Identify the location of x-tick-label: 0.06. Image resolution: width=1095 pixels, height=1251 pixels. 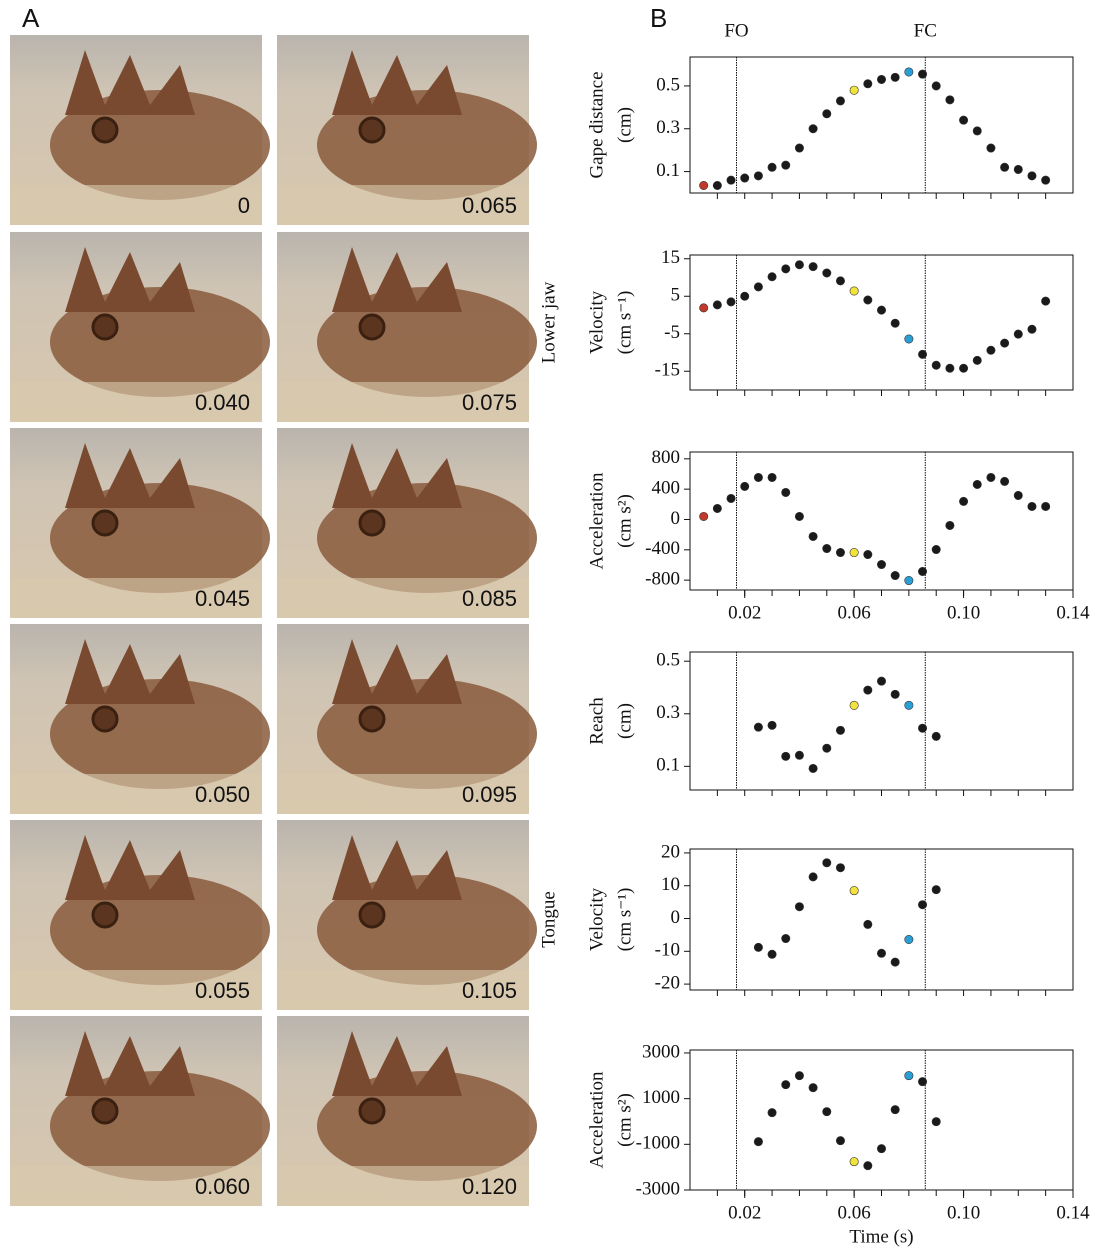
(854, 612).